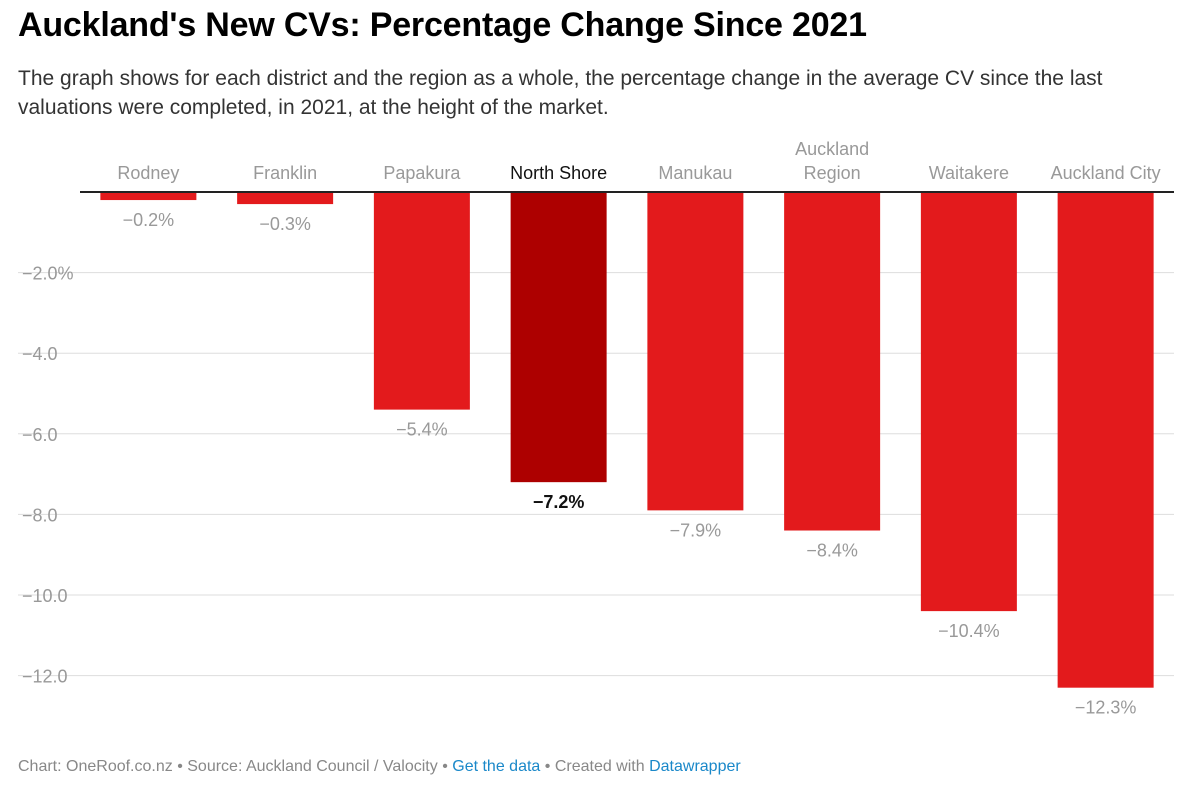 The width and height of the screenshot is (1181, 787). What do you see at coordinates (1106, 708) in the screenshot?
I see `value-label: −12.3%` at bounding box center [1106, 708].